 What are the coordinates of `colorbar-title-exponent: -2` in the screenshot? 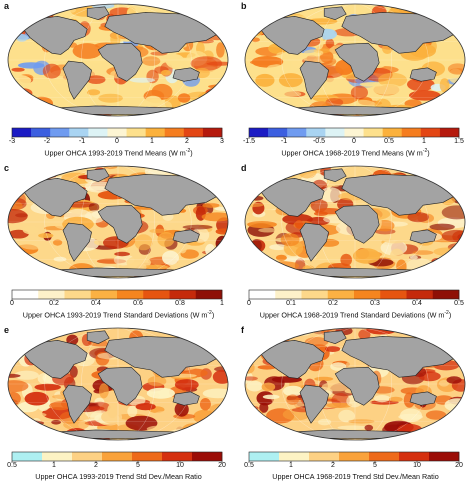 It's located at (209, 313).